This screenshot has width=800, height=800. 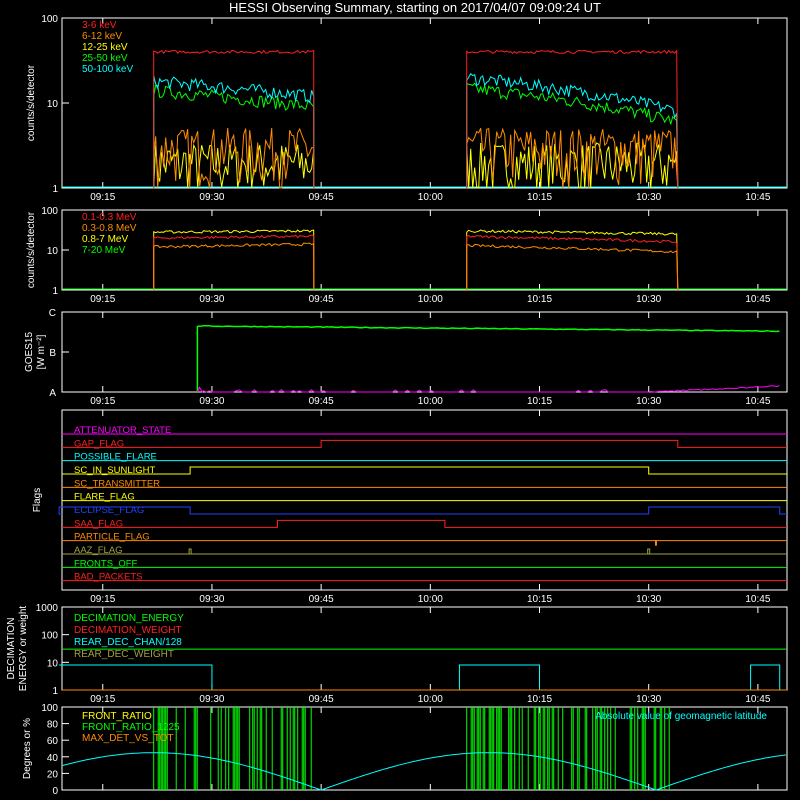 I want to click on y-tick-label: 20, so click(x=53, y=774).